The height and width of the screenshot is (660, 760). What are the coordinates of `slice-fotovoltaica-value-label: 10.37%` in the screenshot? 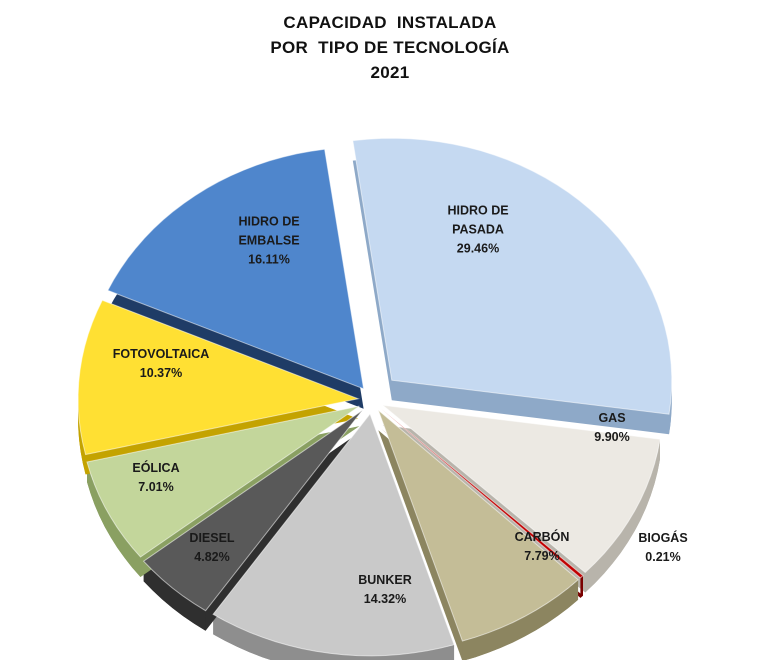 It's located at (161, 373).